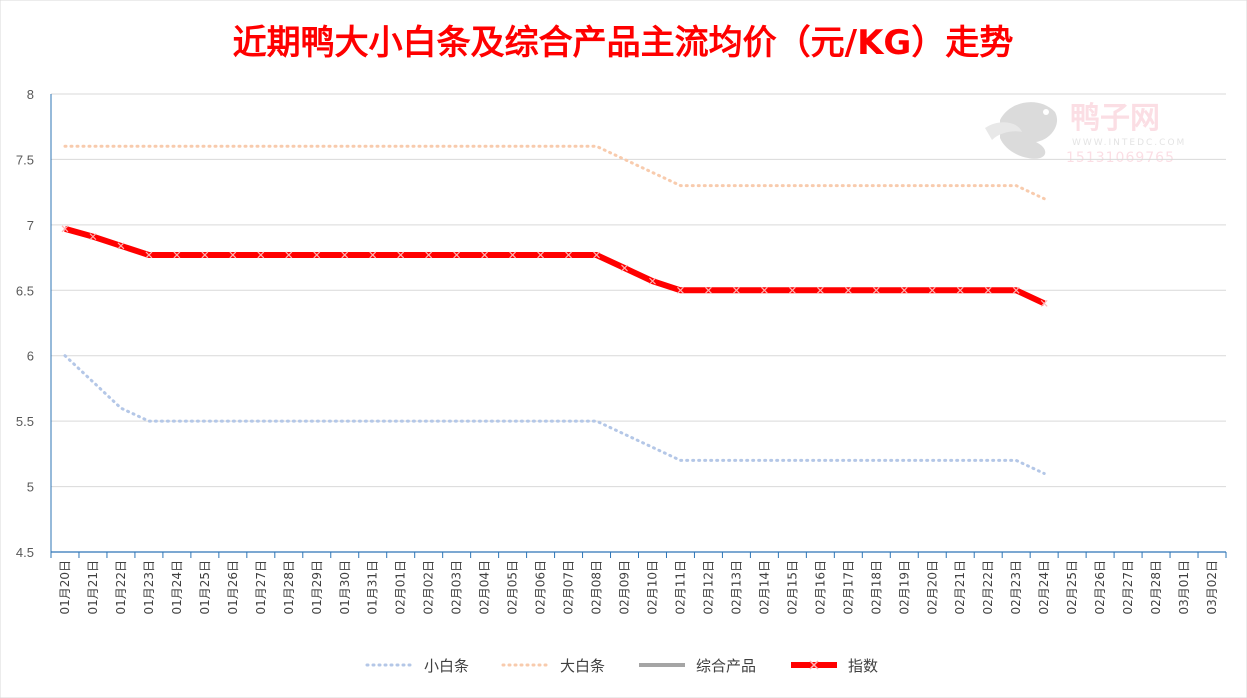 This screenshot has width=1247, height=698. Describe the element at coordinates (289, 587) in the screenshot. I see `x-tick-label: 01月28日` at that location.